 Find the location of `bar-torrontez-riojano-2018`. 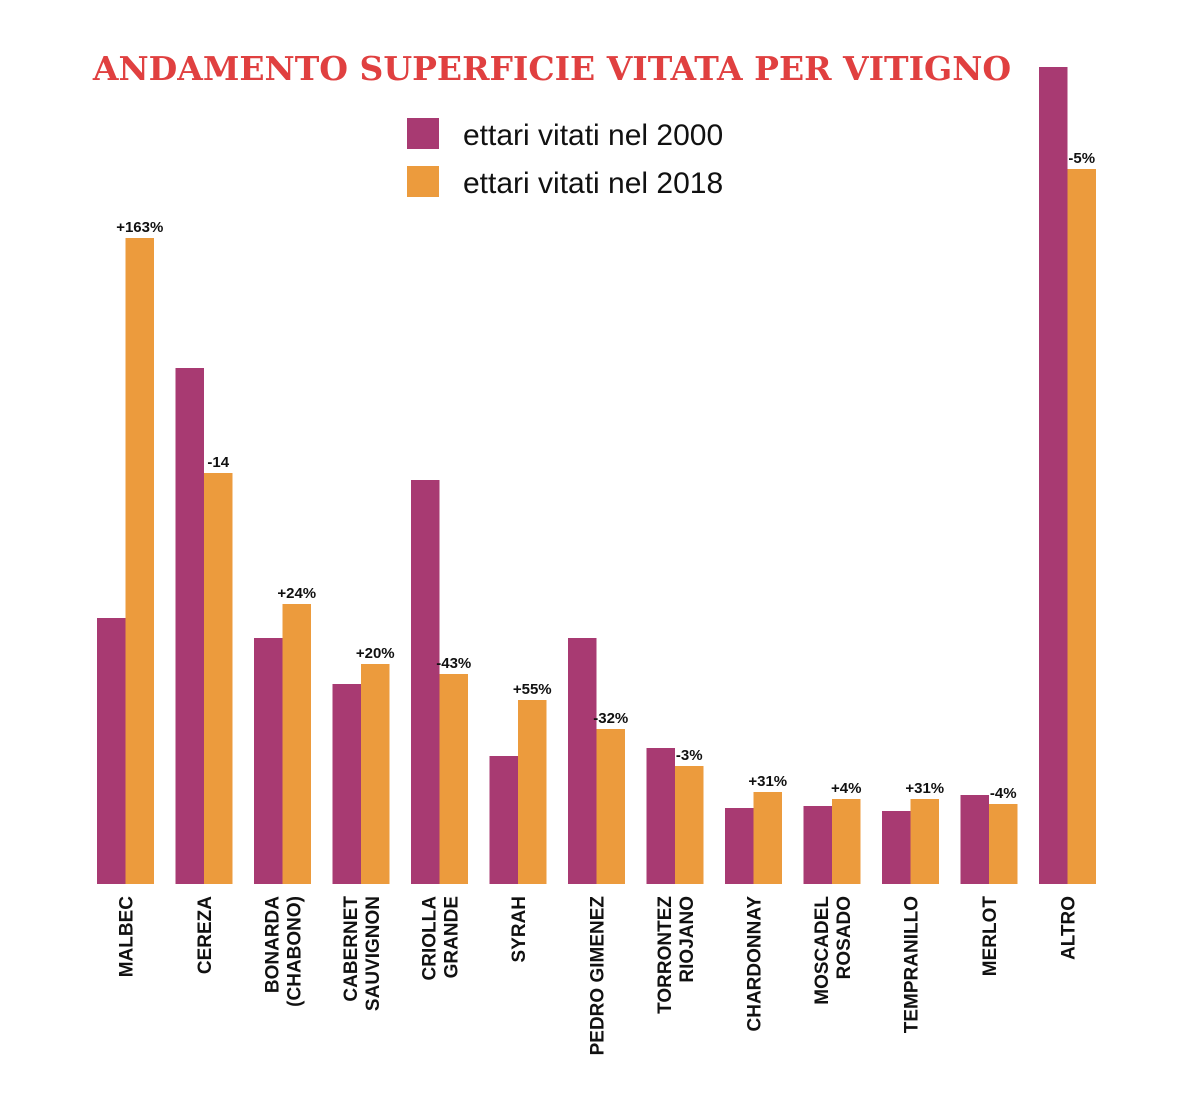

bar-torrontez-riojano-2018 is located at coordinates (689, 825).